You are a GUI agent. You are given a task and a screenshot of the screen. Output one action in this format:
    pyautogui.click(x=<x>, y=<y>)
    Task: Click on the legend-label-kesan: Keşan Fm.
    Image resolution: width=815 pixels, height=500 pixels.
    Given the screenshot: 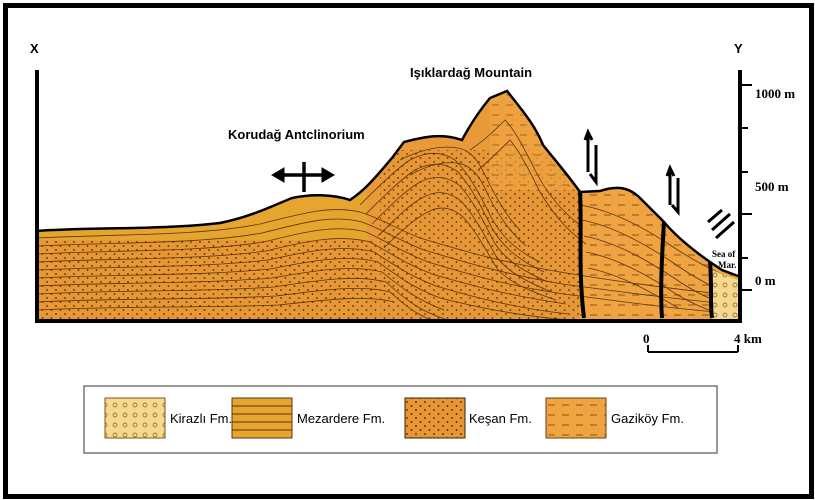 What is the action you would take?
    pyautogui.click(x=500, y=418)
    